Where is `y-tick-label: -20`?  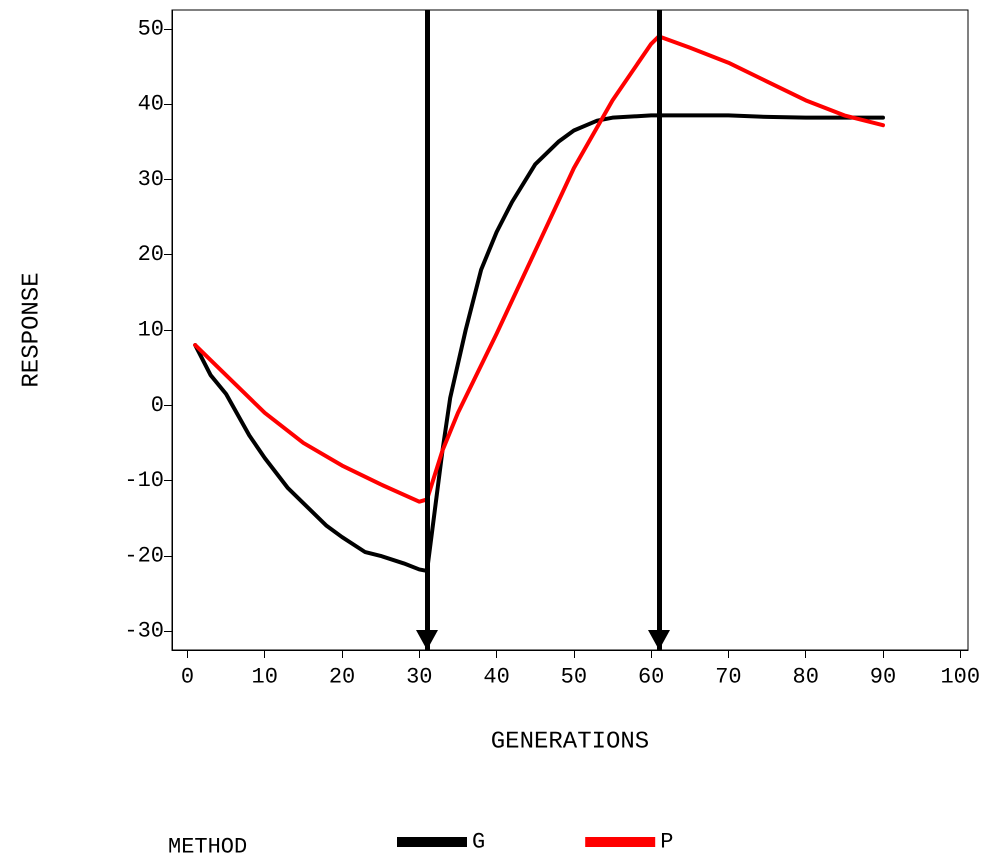 y-tick-label: -20 is located at coordinates (144, 555).